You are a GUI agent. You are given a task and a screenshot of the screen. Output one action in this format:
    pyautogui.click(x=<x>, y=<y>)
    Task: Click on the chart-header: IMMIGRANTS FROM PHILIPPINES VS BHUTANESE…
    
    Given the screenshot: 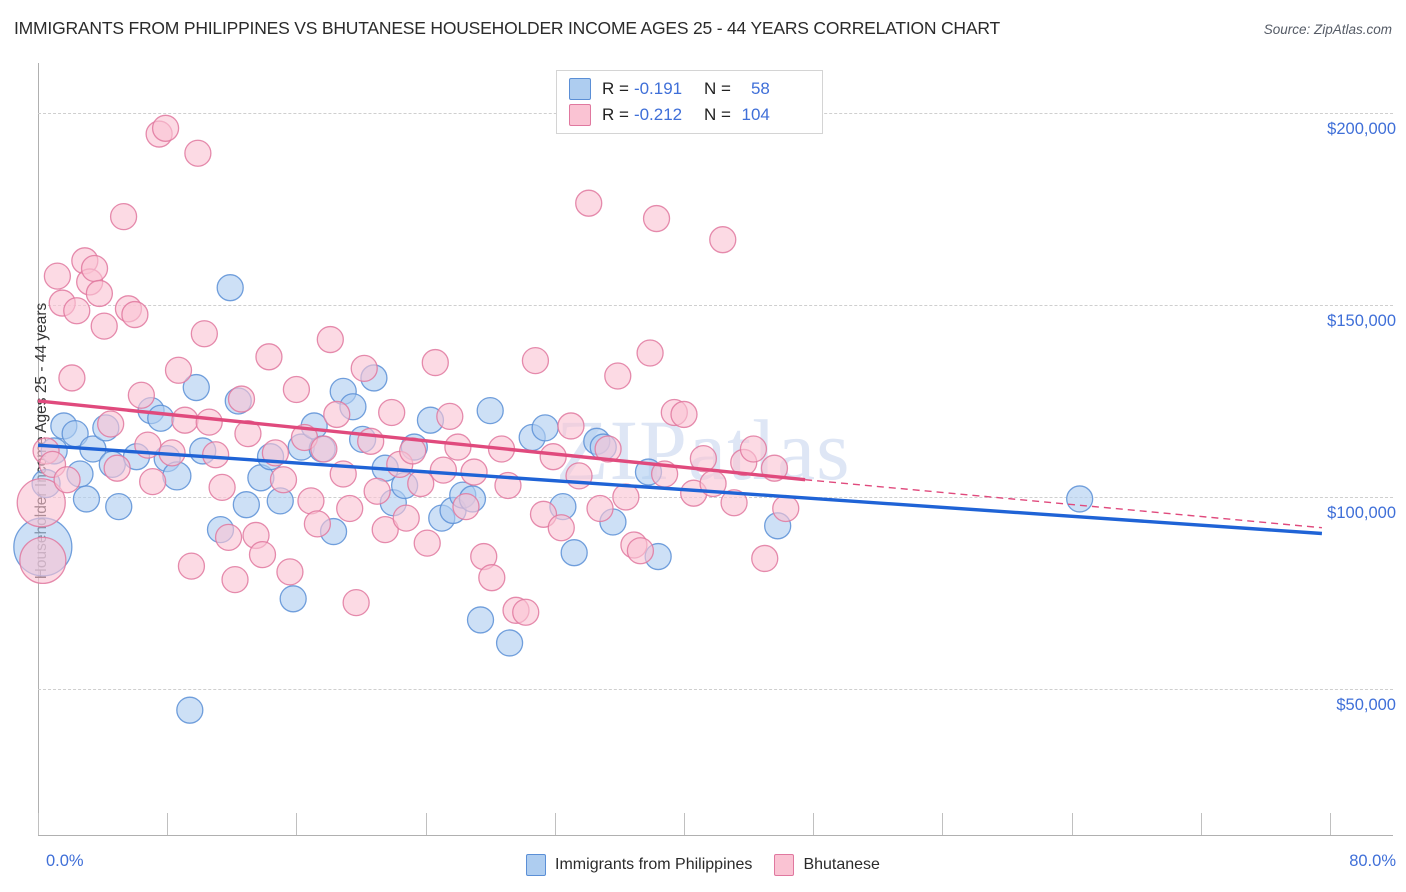 What is the action you would take?
    pyautogui.click(x=703, y=26)
    